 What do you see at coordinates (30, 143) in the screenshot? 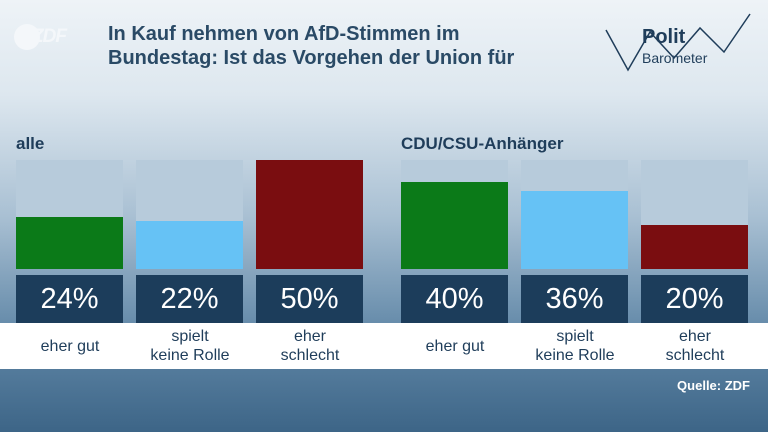
I see `group-label-1: alle` at bounding box center [30, 143].